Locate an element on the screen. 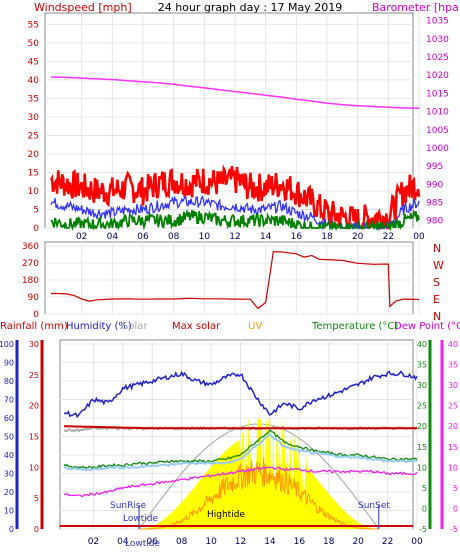 This screenshot has height=554, width=460. lower-x-tick-label: 06 is located at coordinates (153, 542).